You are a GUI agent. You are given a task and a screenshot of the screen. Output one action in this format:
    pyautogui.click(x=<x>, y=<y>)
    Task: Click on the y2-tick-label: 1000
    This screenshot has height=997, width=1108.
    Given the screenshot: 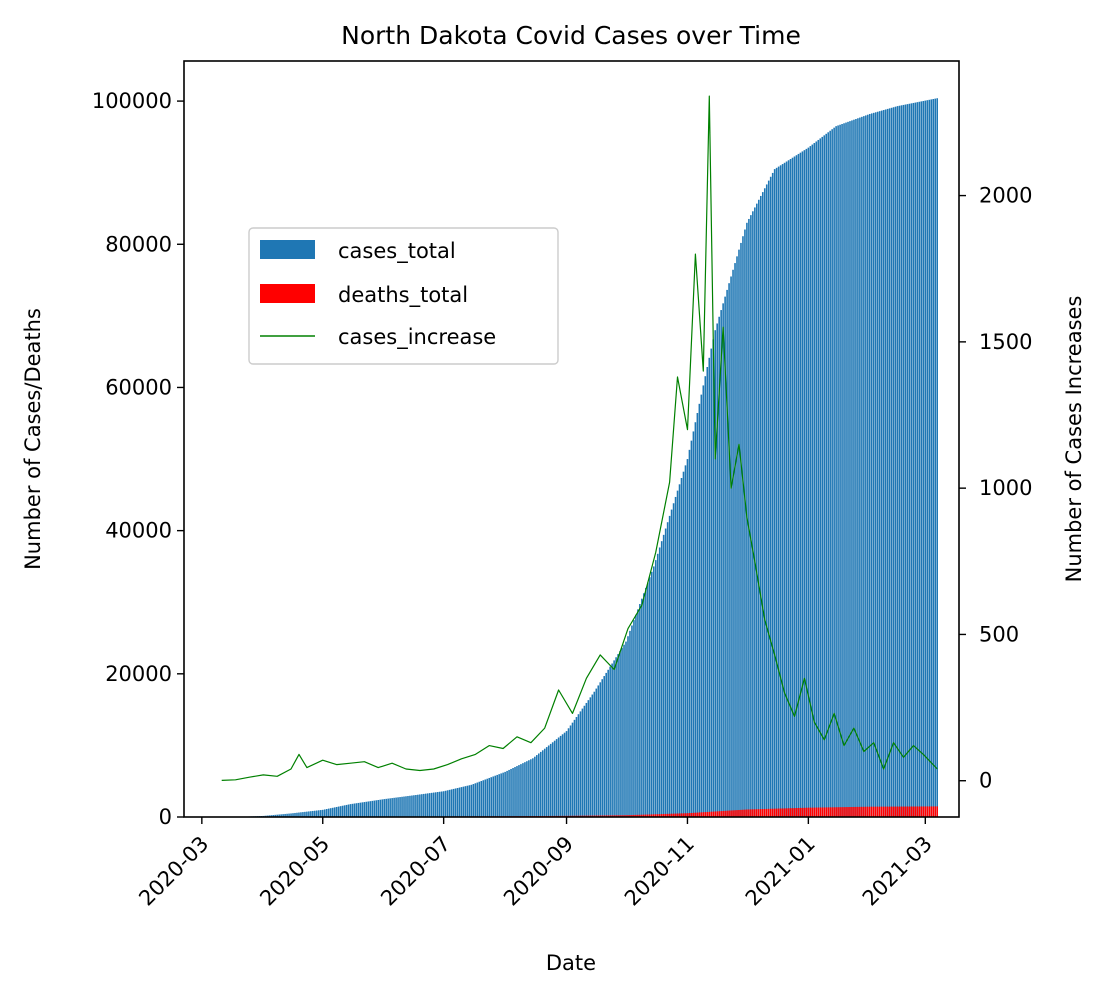 What is the action you would take?
    pyautogui.click(x=1005, y=488)
    